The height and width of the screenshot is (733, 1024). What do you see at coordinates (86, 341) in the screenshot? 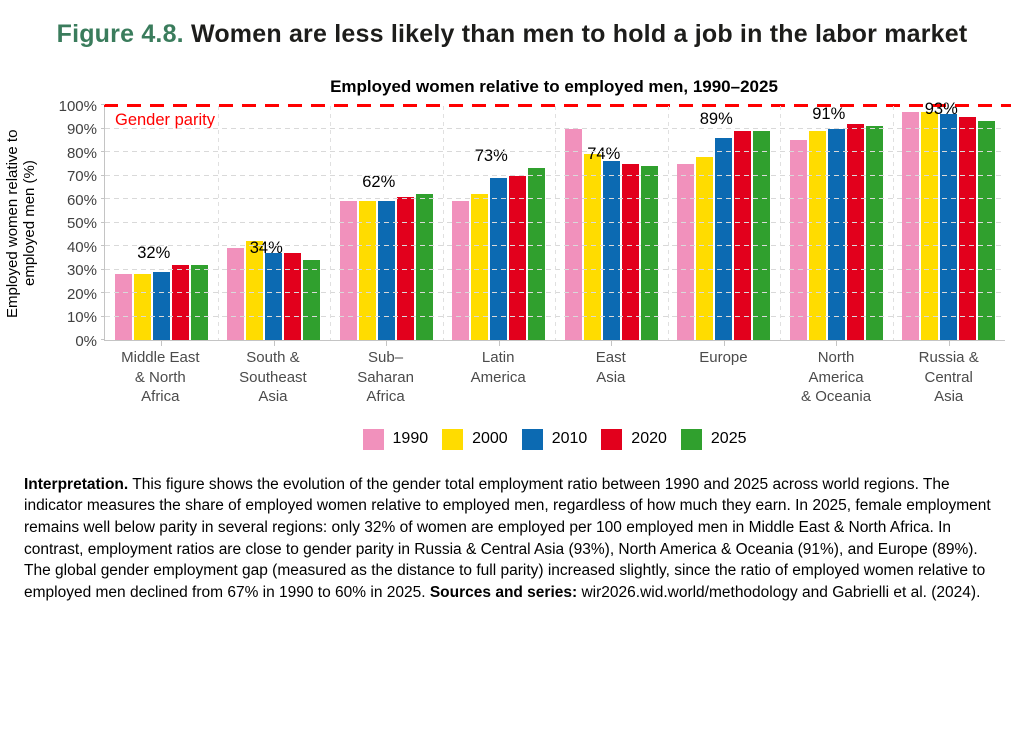
I see `y-tick-label: 0%` at bounding box center [86, 341].